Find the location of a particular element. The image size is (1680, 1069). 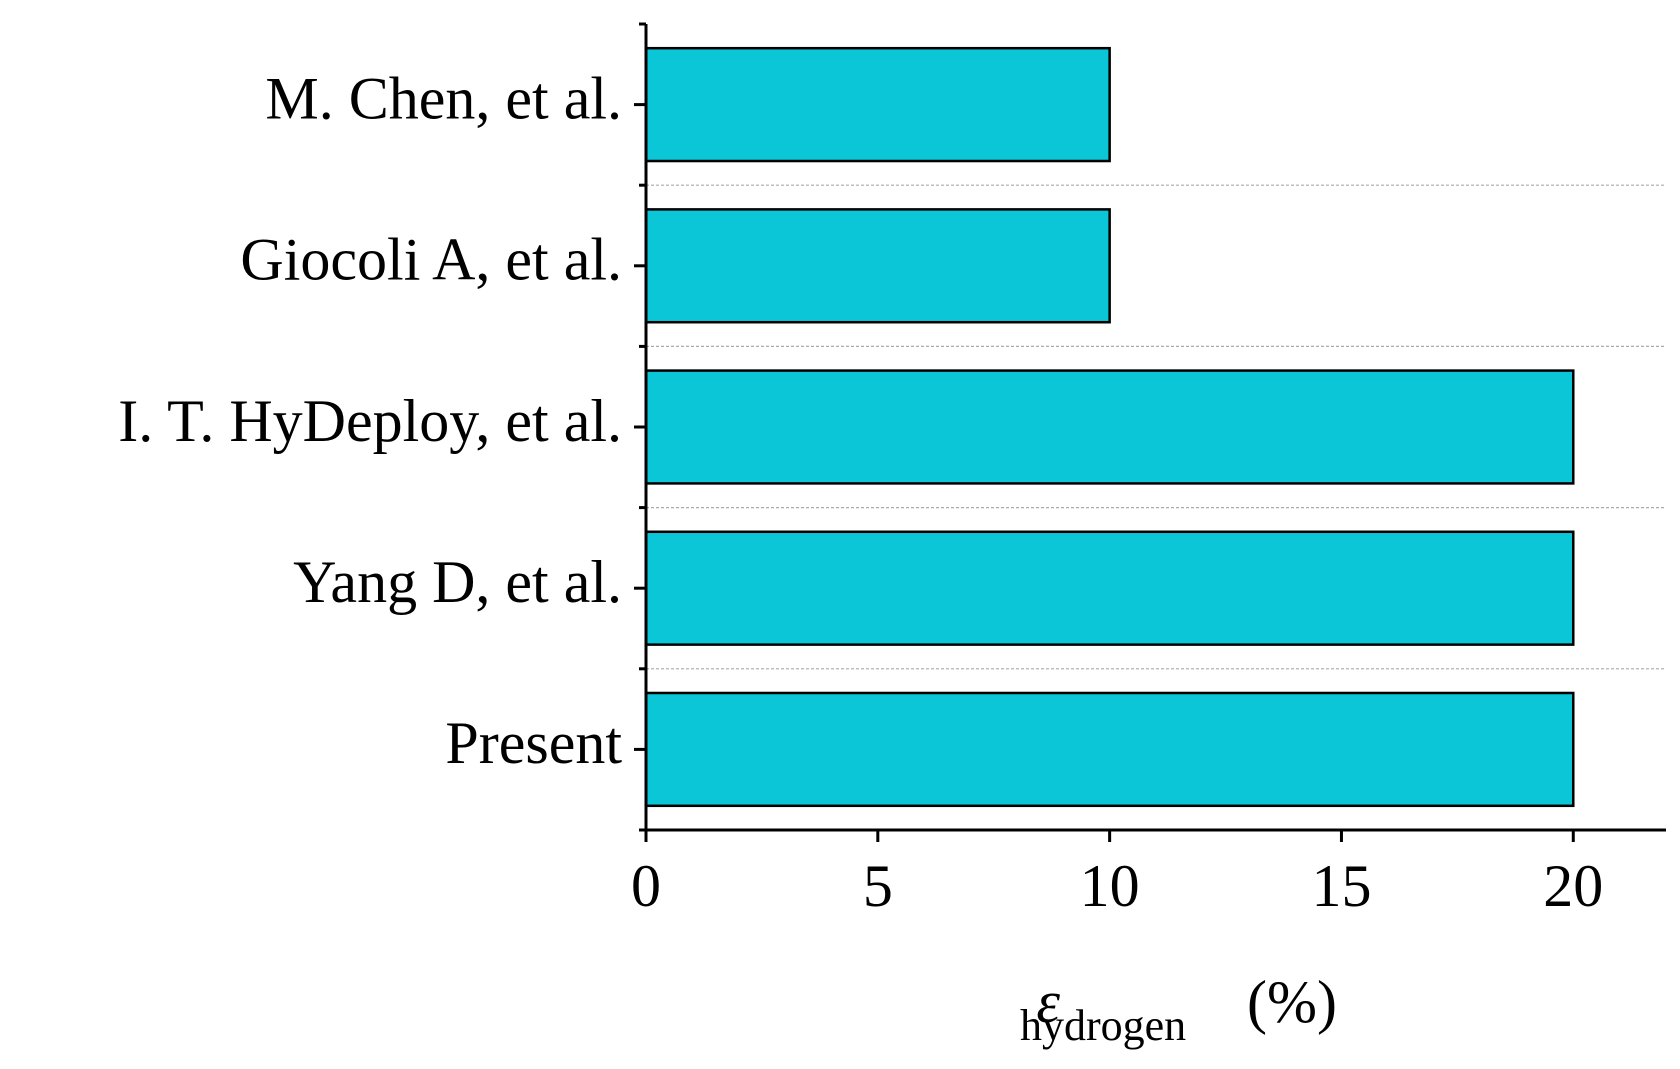

x-tick-label: 20 is located at coordinates (1573, 886).